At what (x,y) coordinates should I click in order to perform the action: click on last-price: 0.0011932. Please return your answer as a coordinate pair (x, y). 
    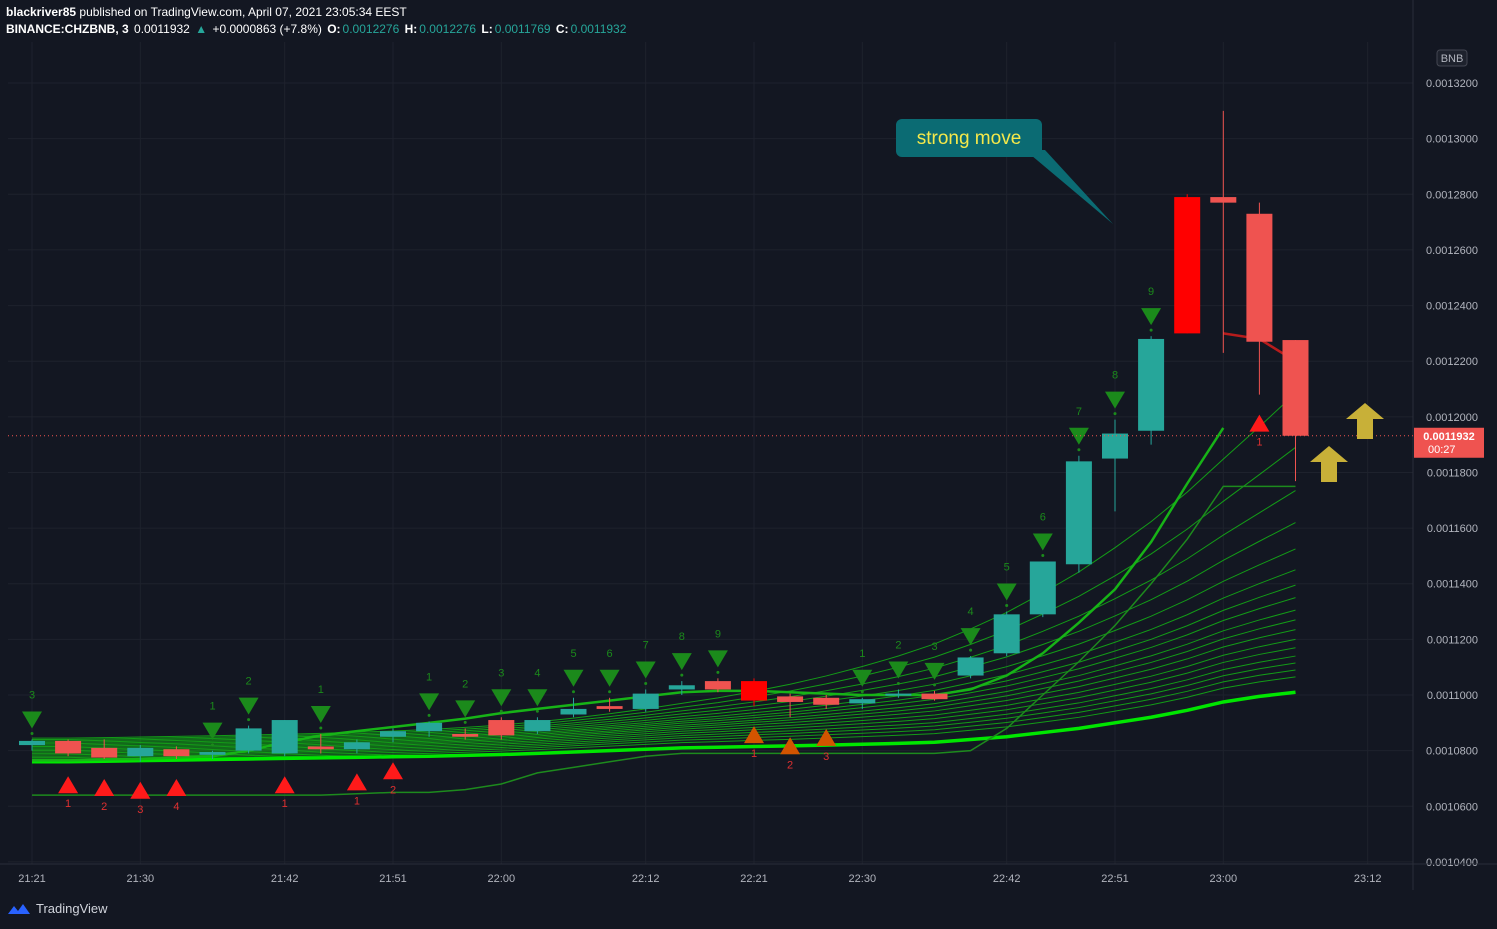
    Looking at the image, I should click on (162, 29).